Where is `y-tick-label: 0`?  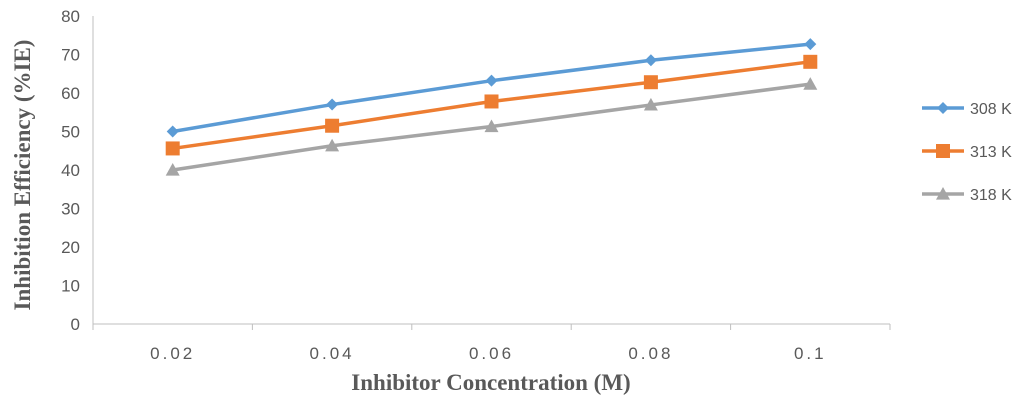
y-tick-label: 0 is located at coordinates (75, 324).